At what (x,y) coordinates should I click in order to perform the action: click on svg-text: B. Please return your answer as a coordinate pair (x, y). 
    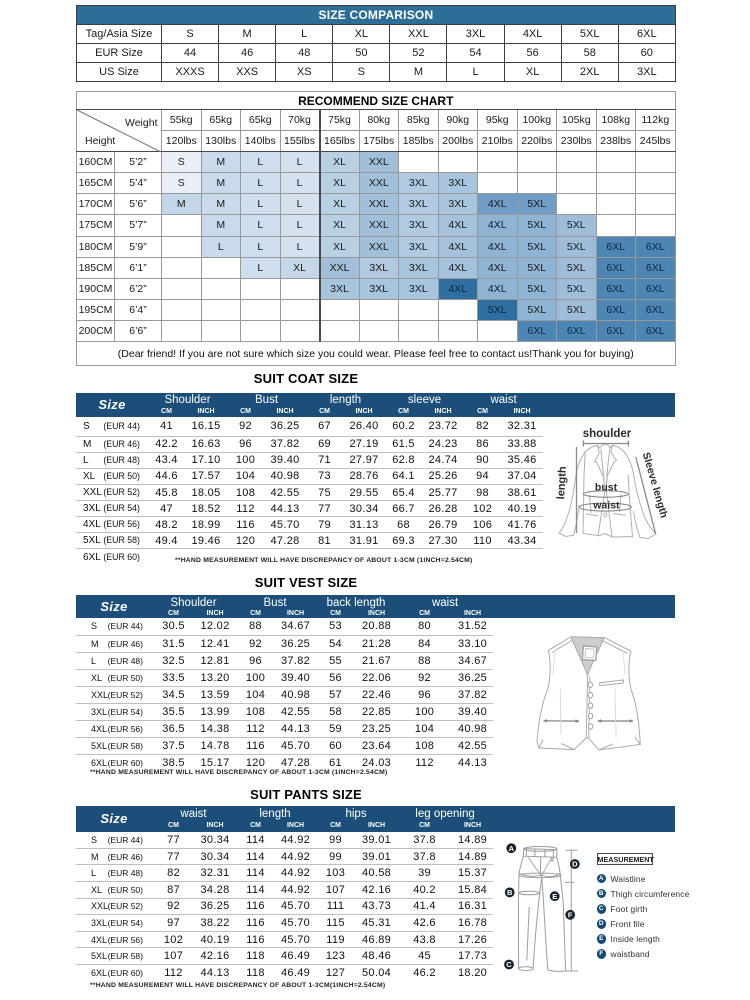
    Looking at the image, I should click on (510, 892).